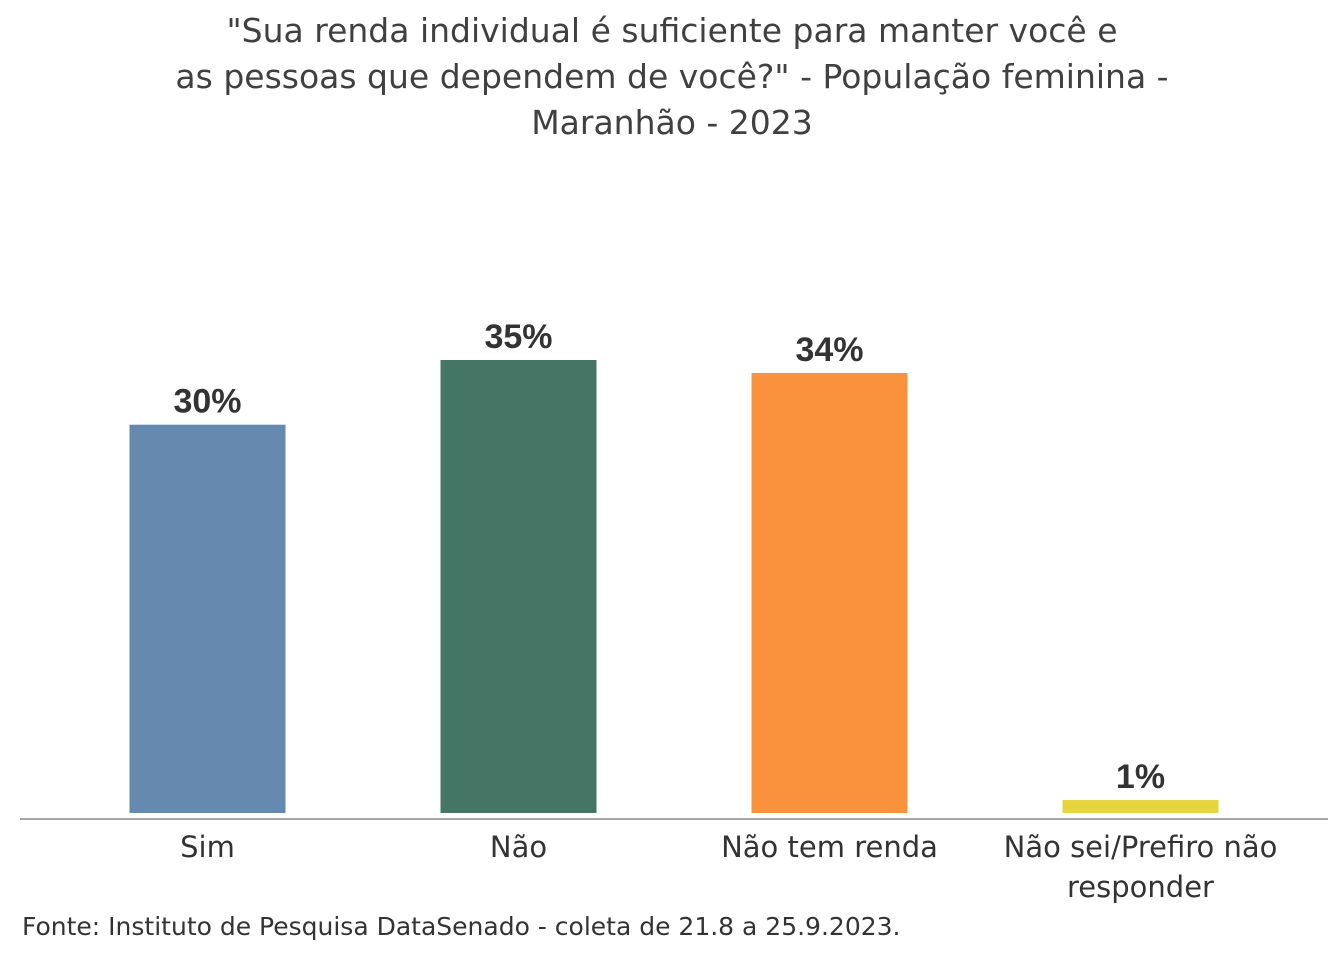  I want to click on x-tick-label-0-0: Sim, so click(207, 847).